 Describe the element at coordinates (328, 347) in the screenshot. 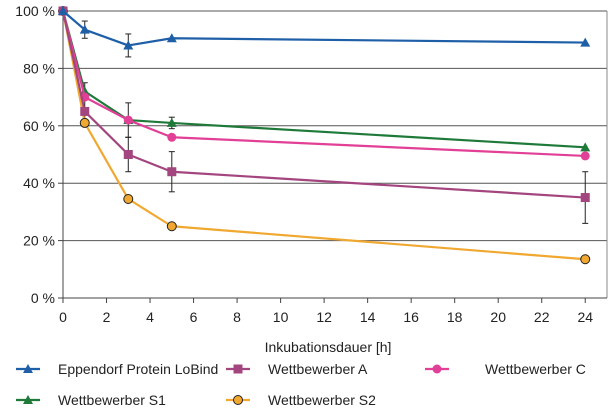

I see `x-axis-label: Inkubationsdauer [h]` at that location.